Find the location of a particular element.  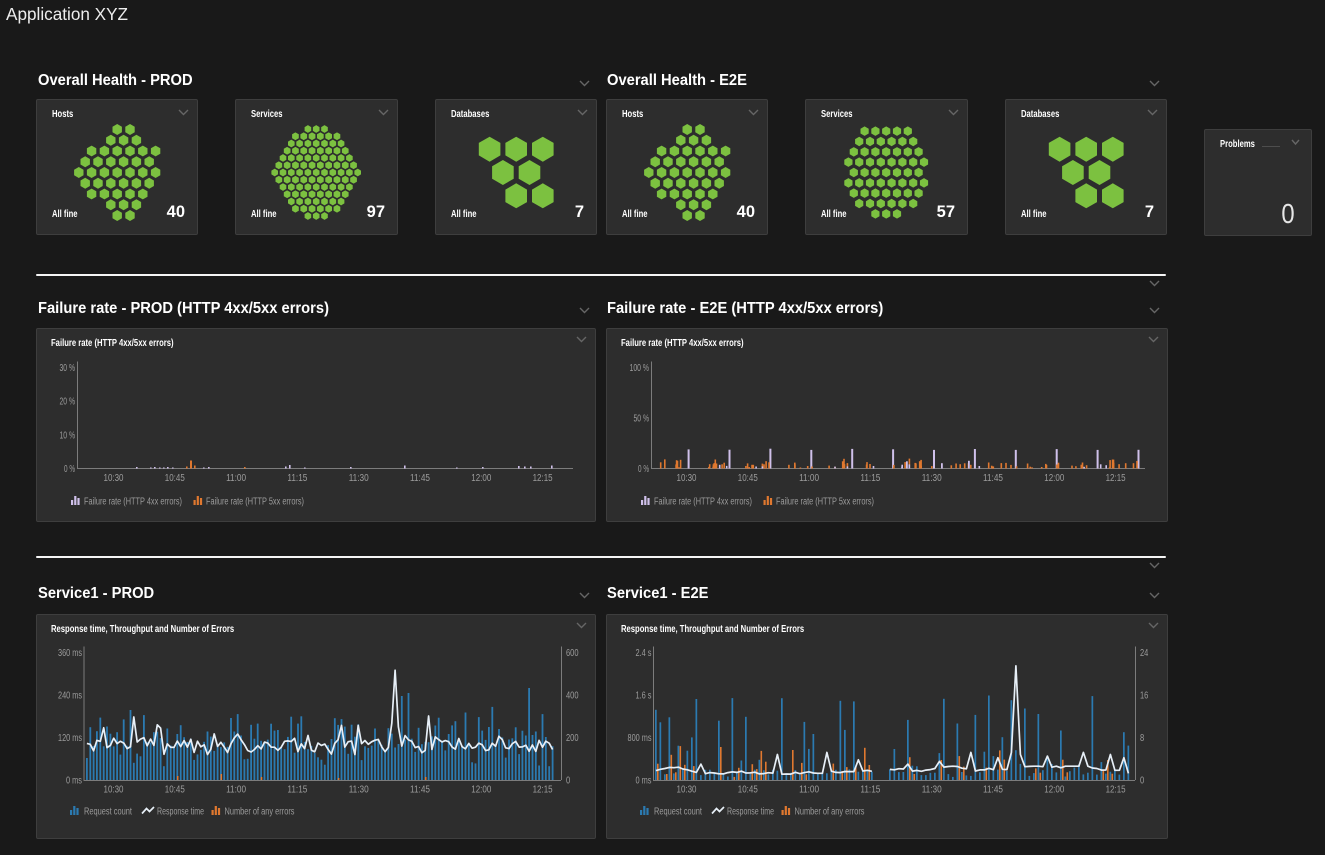

svg-text: 800 ms is located at coordinates (640, 738).